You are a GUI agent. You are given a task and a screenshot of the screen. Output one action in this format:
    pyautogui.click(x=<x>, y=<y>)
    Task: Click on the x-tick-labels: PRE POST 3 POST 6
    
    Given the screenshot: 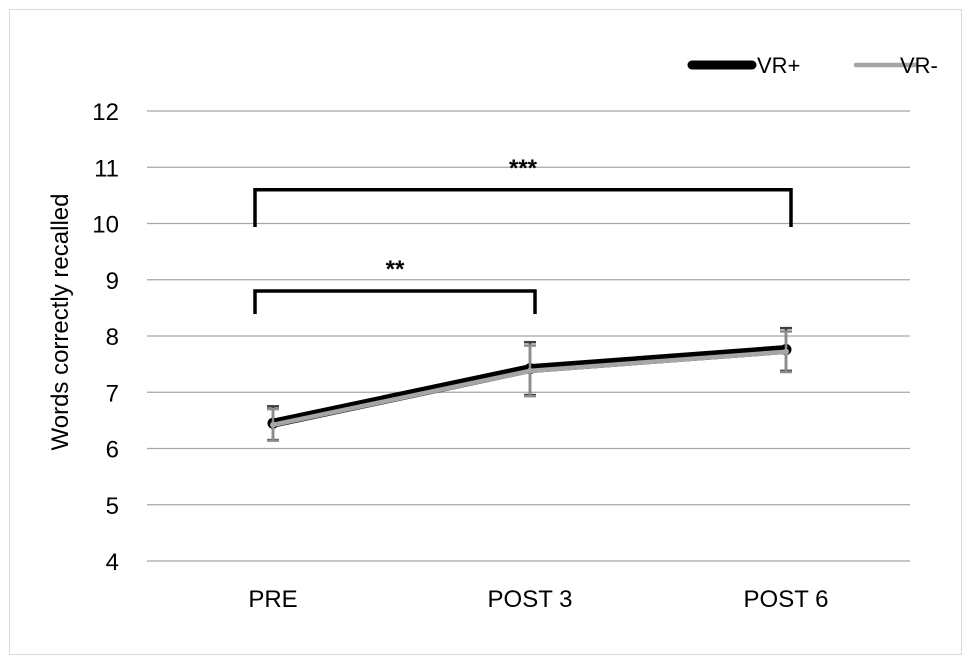 What is the action you would take?
    pyautogui.click(x=538, y=599)
    